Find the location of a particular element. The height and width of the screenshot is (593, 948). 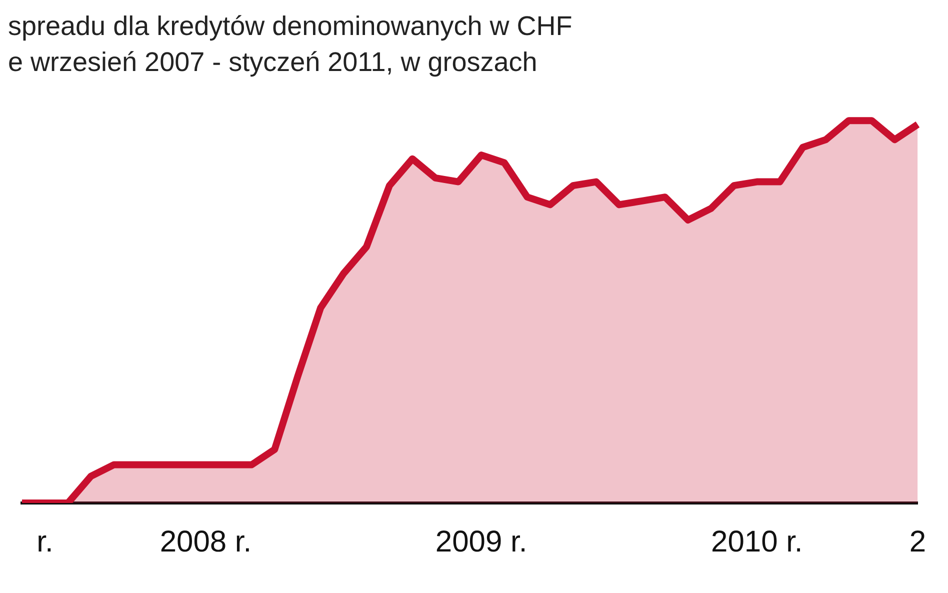

x-tick-label: 2 is located at coordinates (917, 541).